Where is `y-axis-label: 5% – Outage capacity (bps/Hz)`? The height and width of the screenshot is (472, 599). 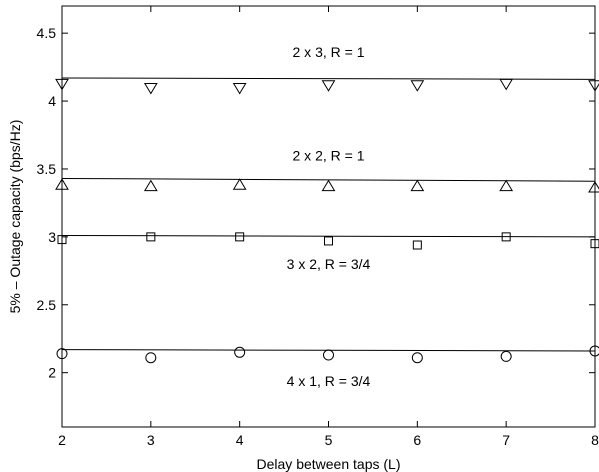
y-axis-label: 5% – Outage capacity (bps/Hz) is located at coordinates (15, 217).